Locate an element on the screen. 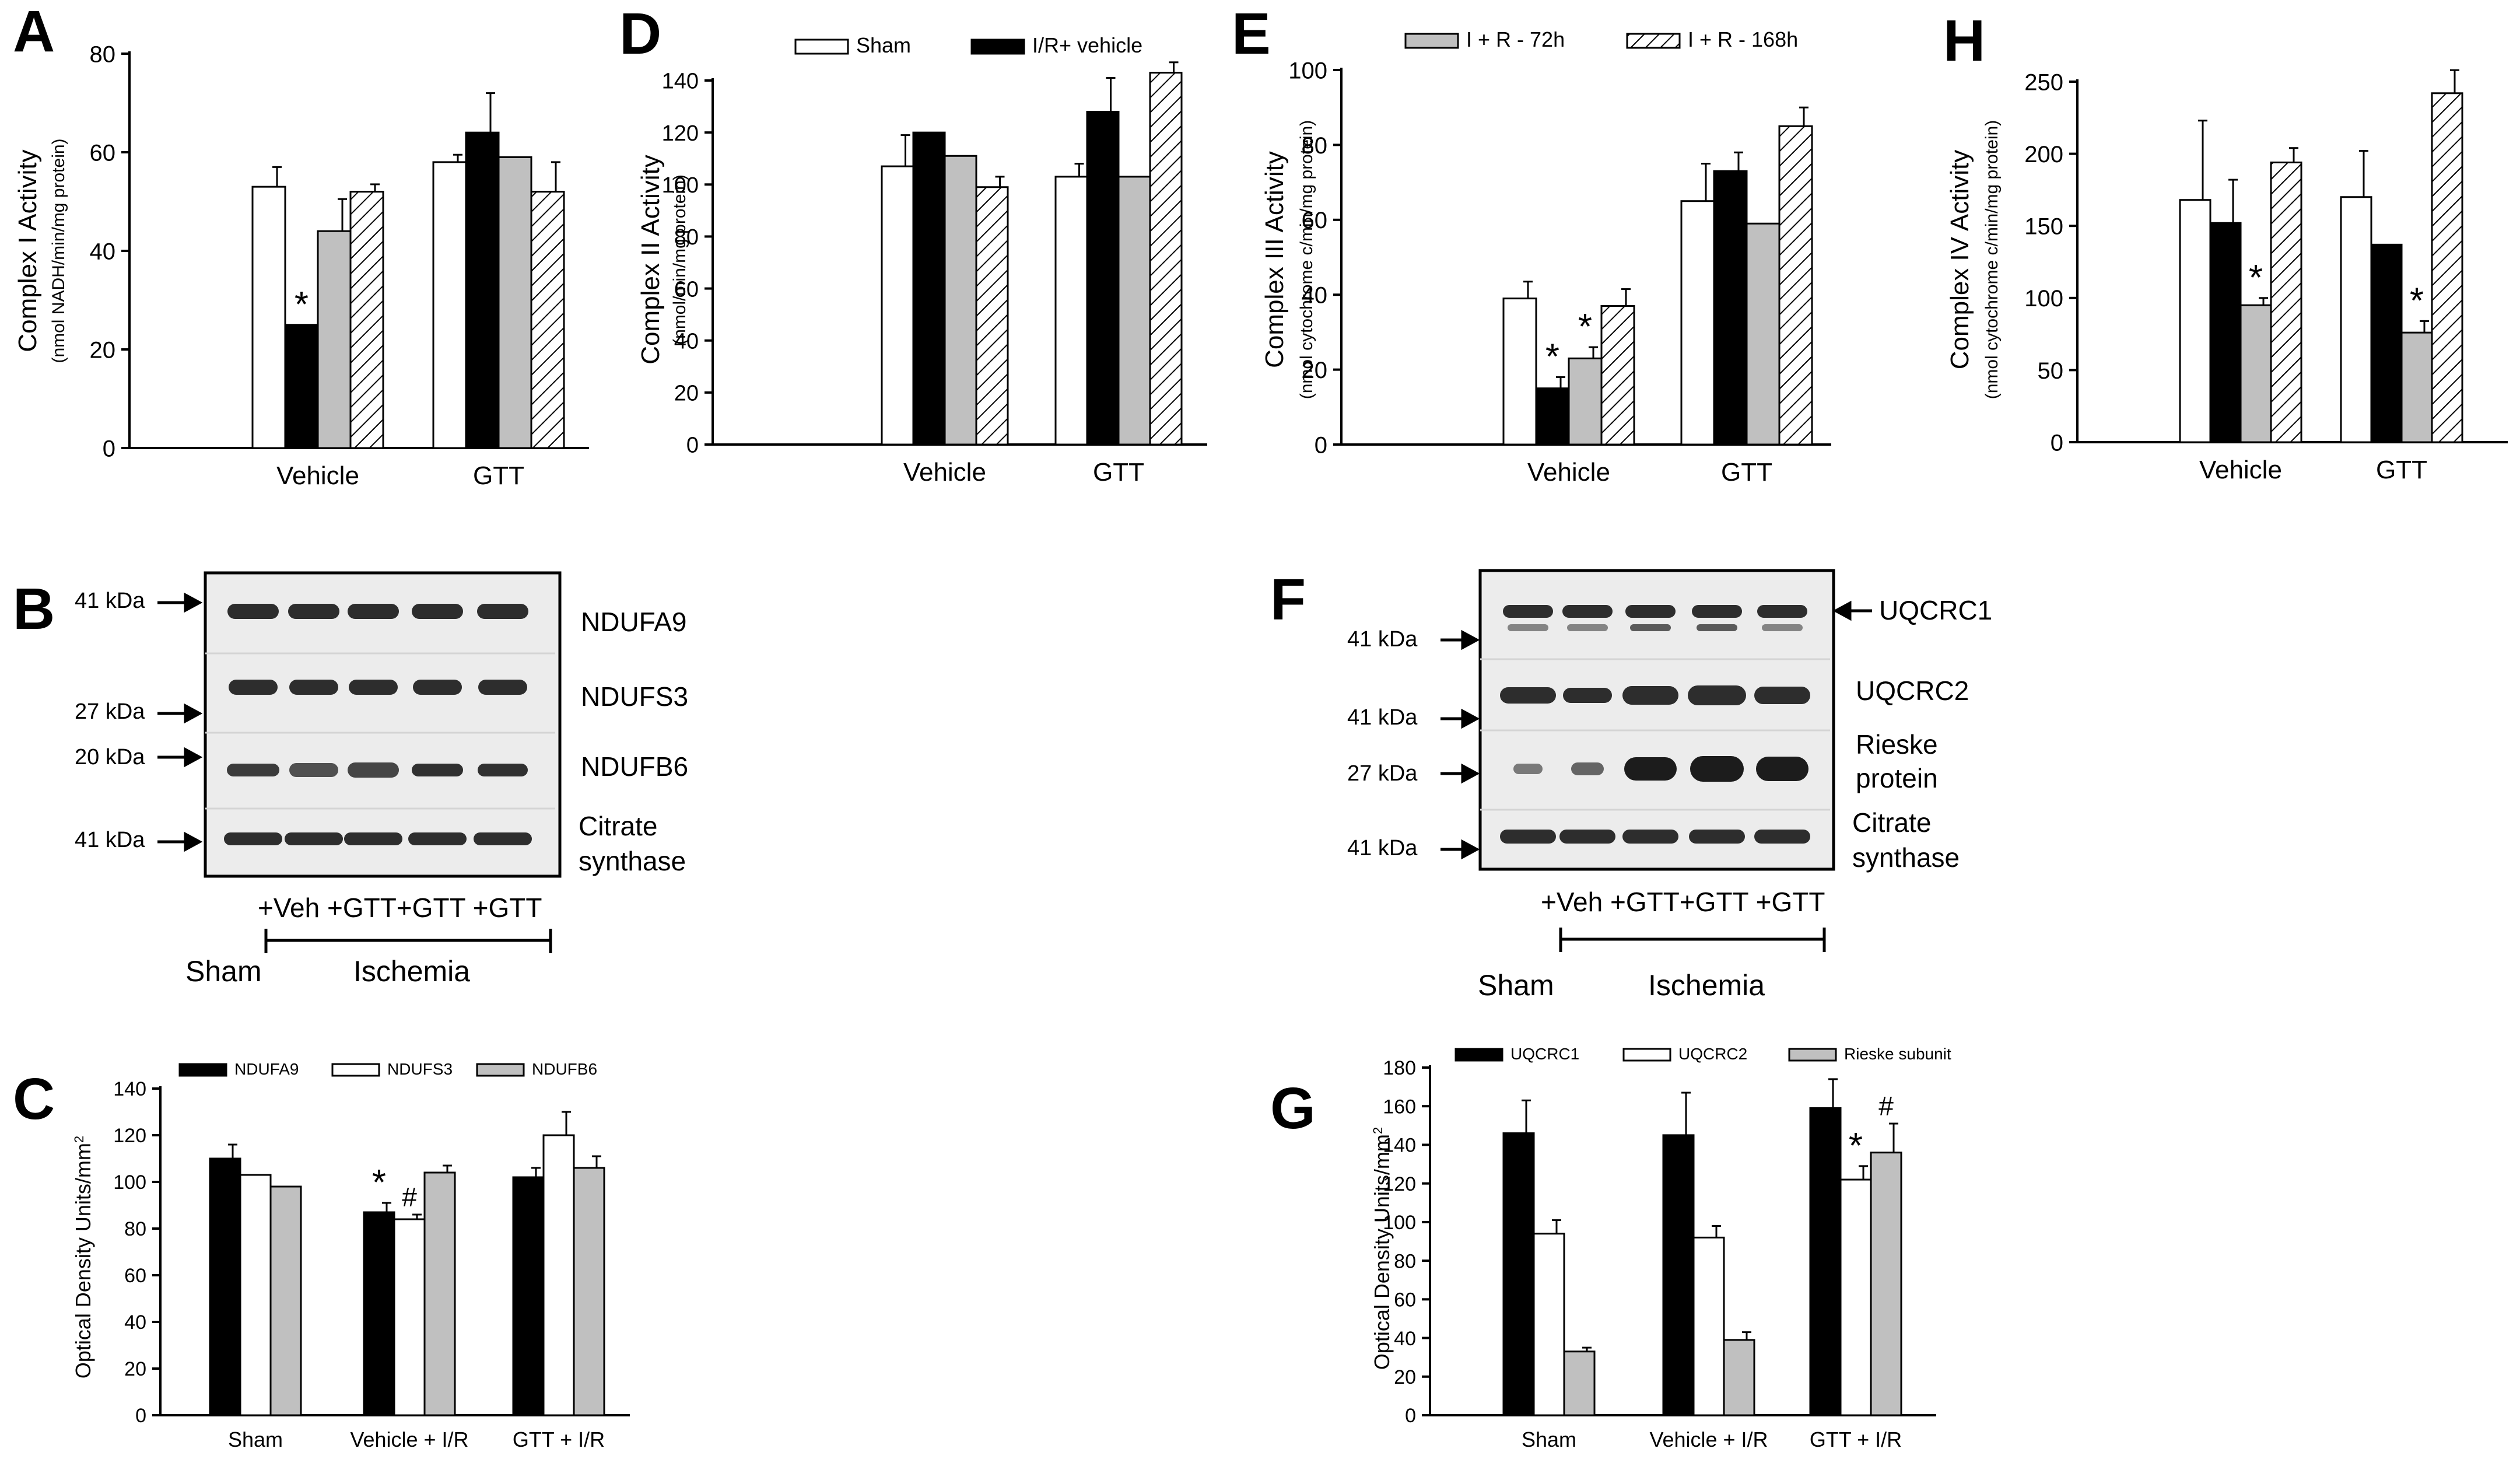 Image resolution: width=2520 pixels, height=1459 pixels. y-tick-label: 120 is located at coordinates (1399, 1184).